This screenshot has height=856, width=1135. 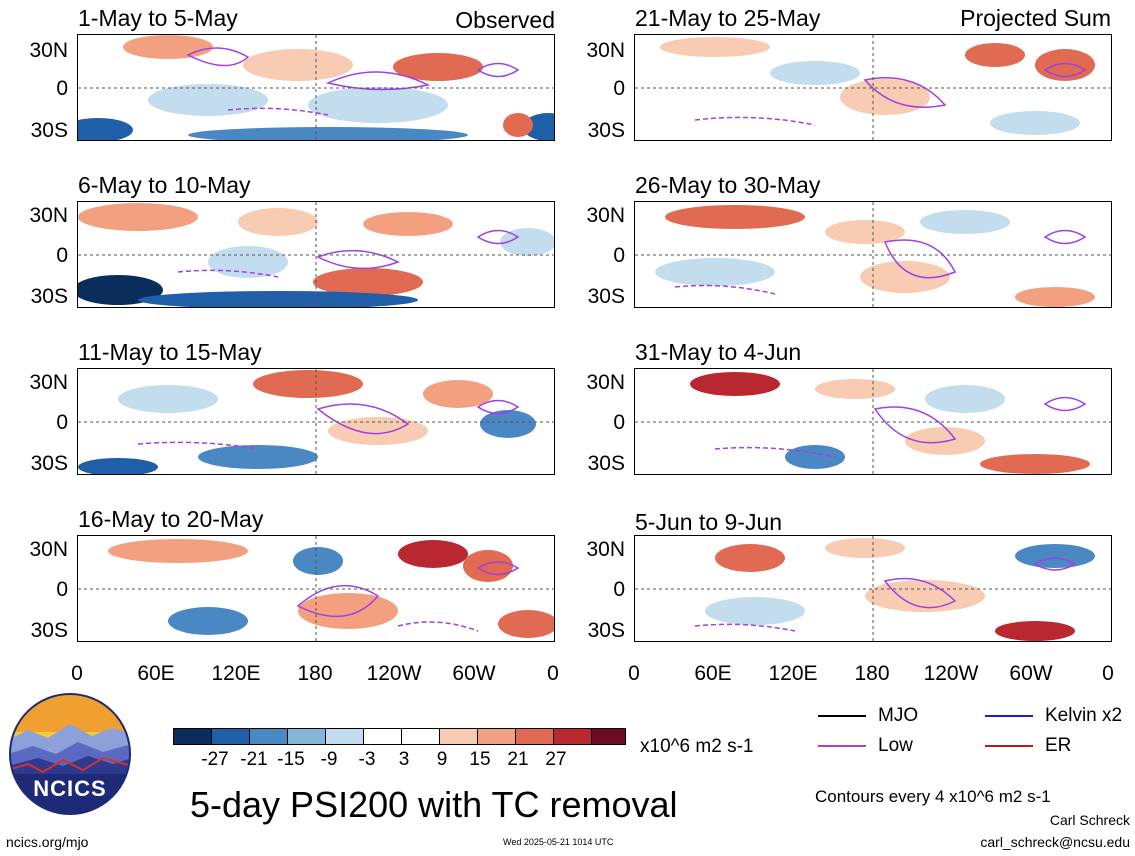 I want to click on colorbar-label: 15, so click(x=480, y=759).